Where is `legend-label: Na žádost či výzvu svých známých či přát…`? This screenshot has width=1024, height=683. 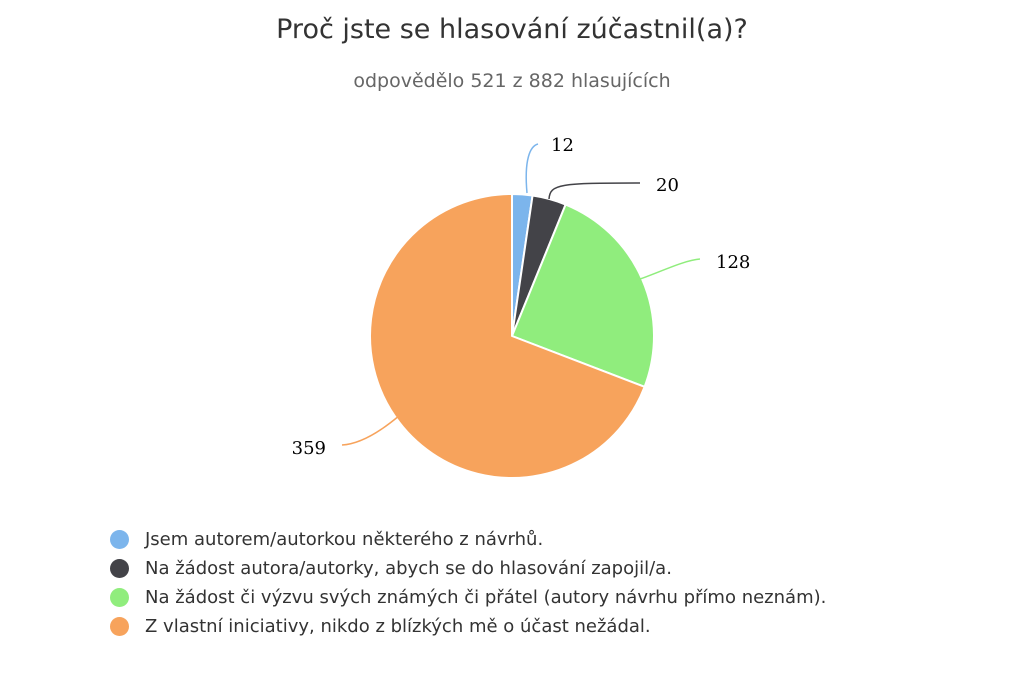
legend-label: Na žádost či výzvu svých známých či přát… is located at coordinates (486, 597).